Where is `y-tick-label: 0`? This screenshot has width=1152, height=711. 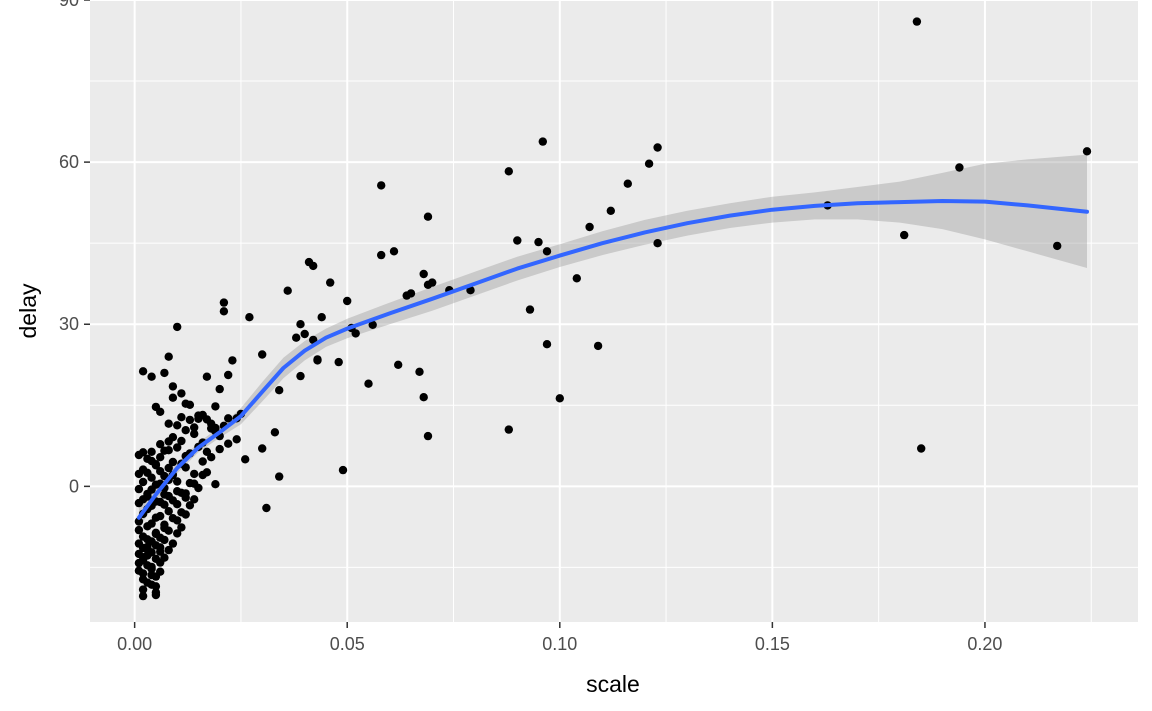
y-tick-label: 0 is located at coordinates (74, 486).